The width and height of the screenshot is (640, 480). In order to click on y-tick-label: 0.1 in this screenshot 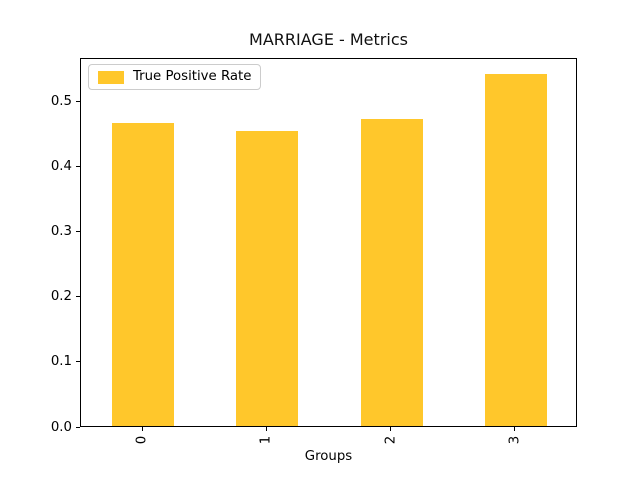, I will do `click(61, 362)`.